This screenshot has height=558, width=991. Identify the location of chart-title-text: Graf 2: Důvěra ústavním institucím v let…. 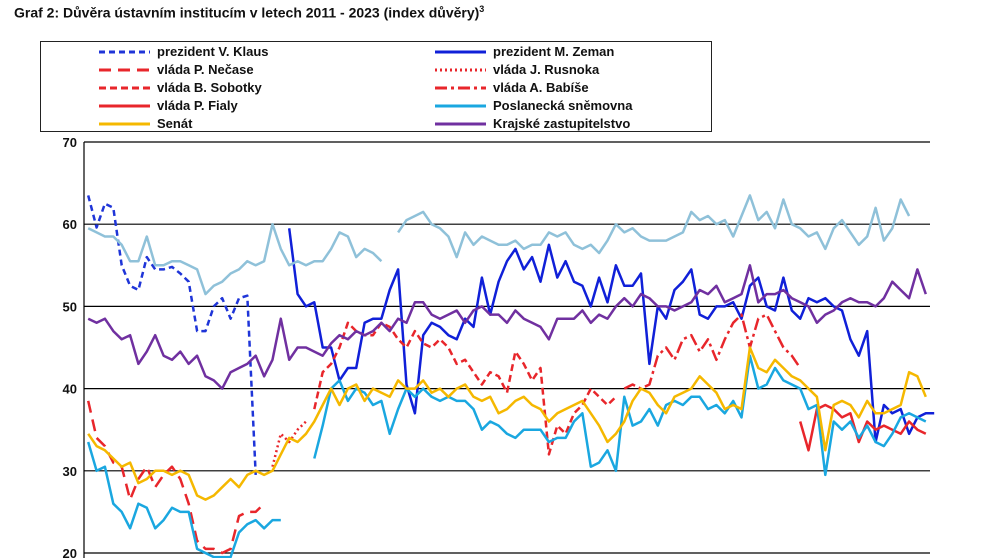
(247, 12).